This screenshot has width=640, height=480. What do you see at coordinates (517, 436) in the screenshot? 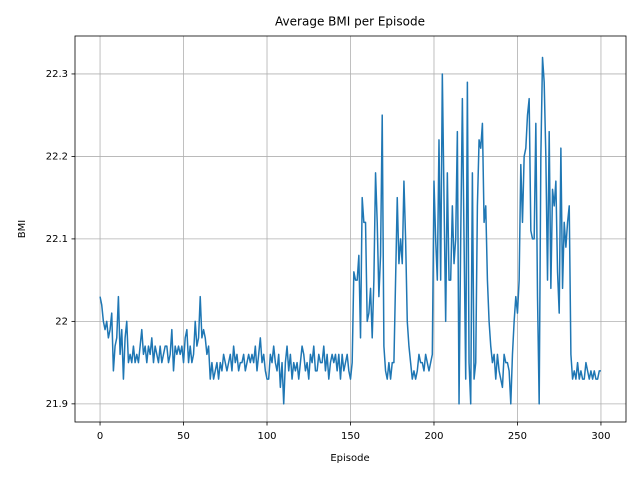
I see `x-tick-label: 250` at bounding box center [517, 436].